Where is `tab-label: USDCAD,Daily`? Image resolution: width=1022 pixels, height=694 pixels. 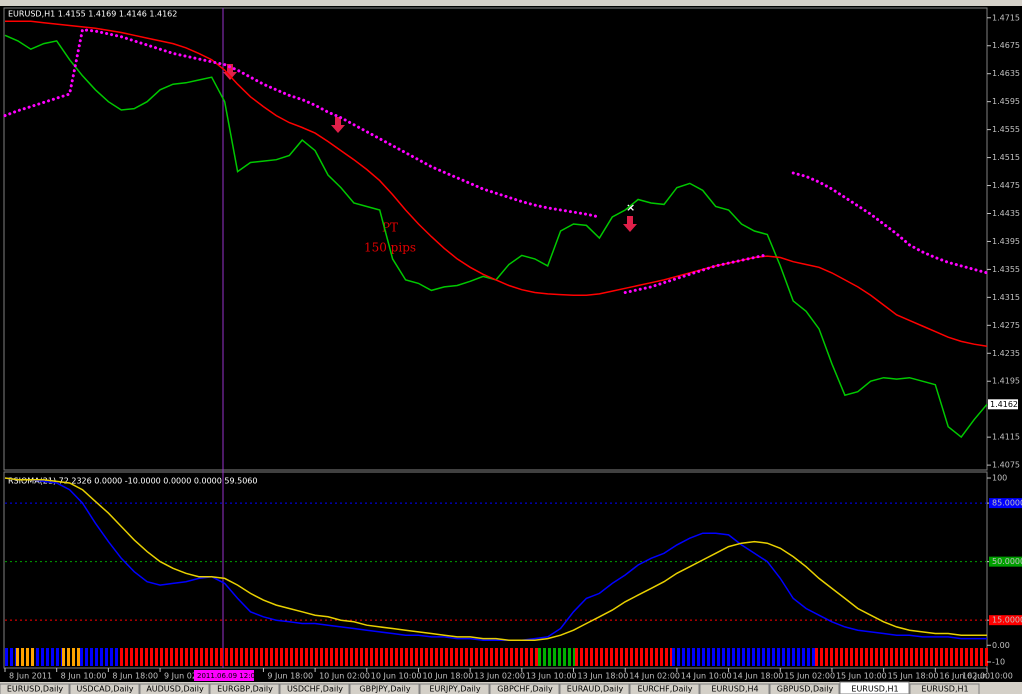 tab-label: USDCAD,Daily is located at coordinates (104, 689).